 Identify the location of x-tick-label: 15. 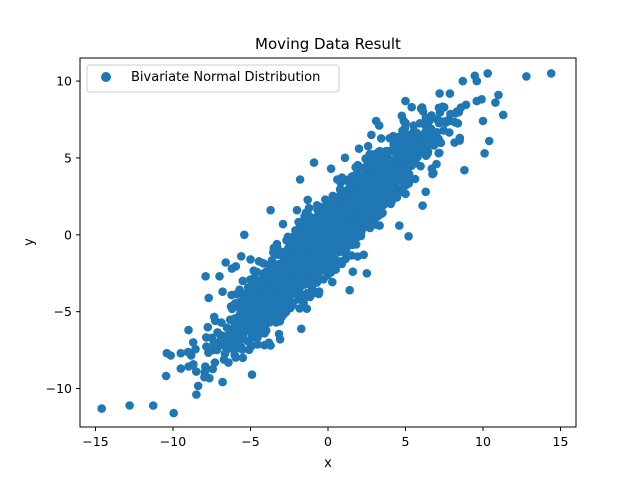
(561, 441).